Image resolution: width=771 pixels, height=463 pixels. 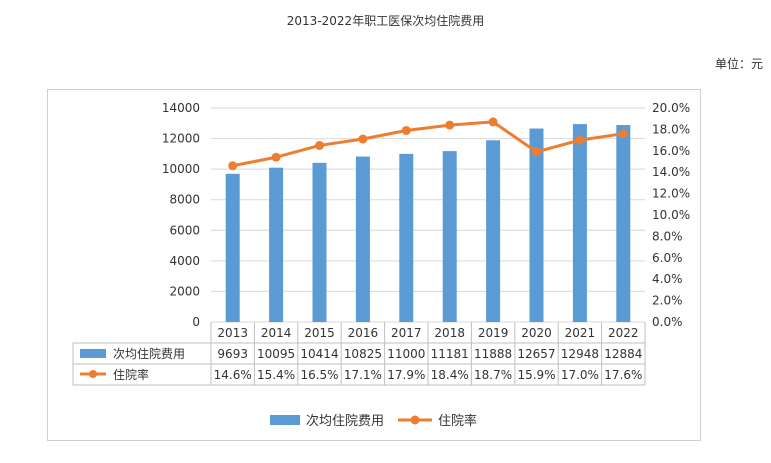 I want to click on table-cell-value: 10095, so click(x=276, y=354).